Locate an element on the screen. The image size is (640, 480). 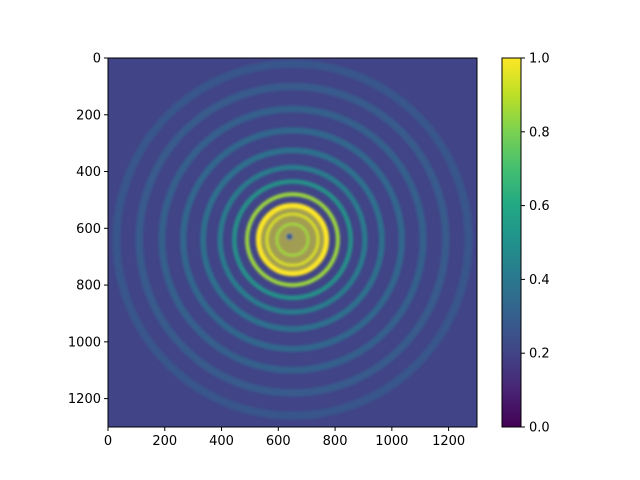
x-tick-label: 400 is located at coordinates (221, 441).